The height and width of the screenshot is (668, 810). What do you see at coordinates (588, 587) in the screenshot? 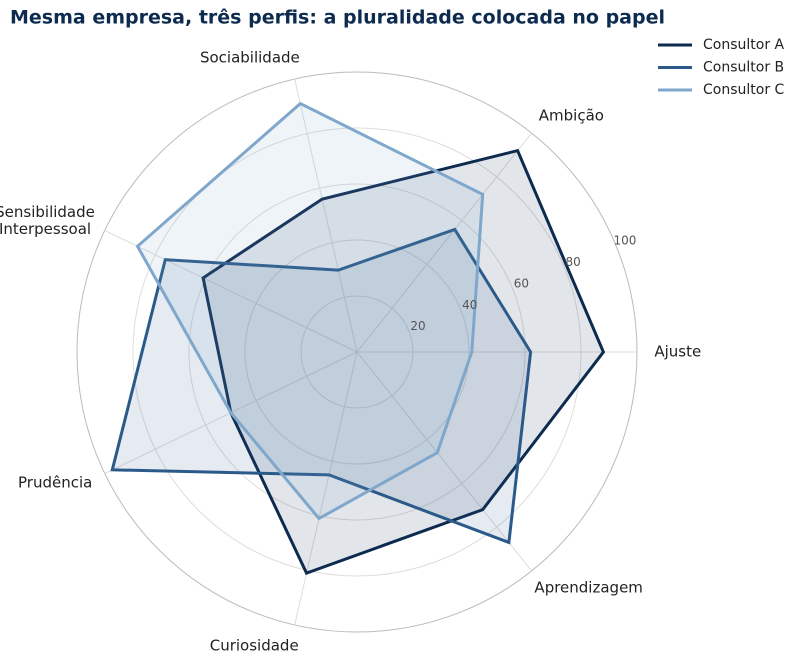
I see `axis-label: Aprendizagem` at bounding box center [588, 587].